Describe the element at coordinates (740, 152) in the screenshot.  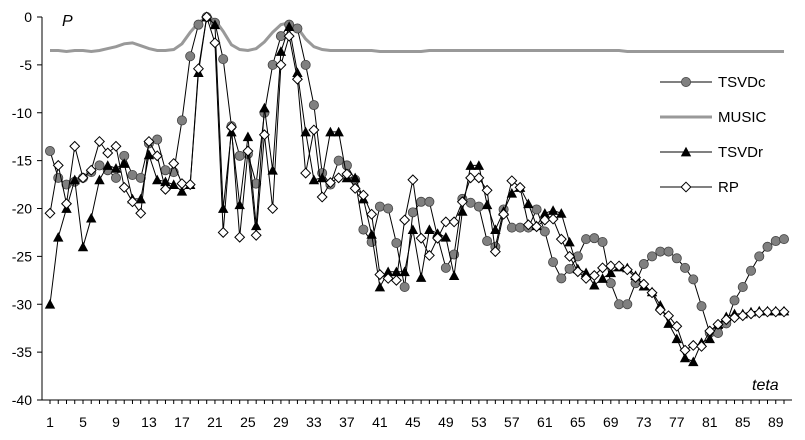
I see `legend-label: TSVDr` at that location.